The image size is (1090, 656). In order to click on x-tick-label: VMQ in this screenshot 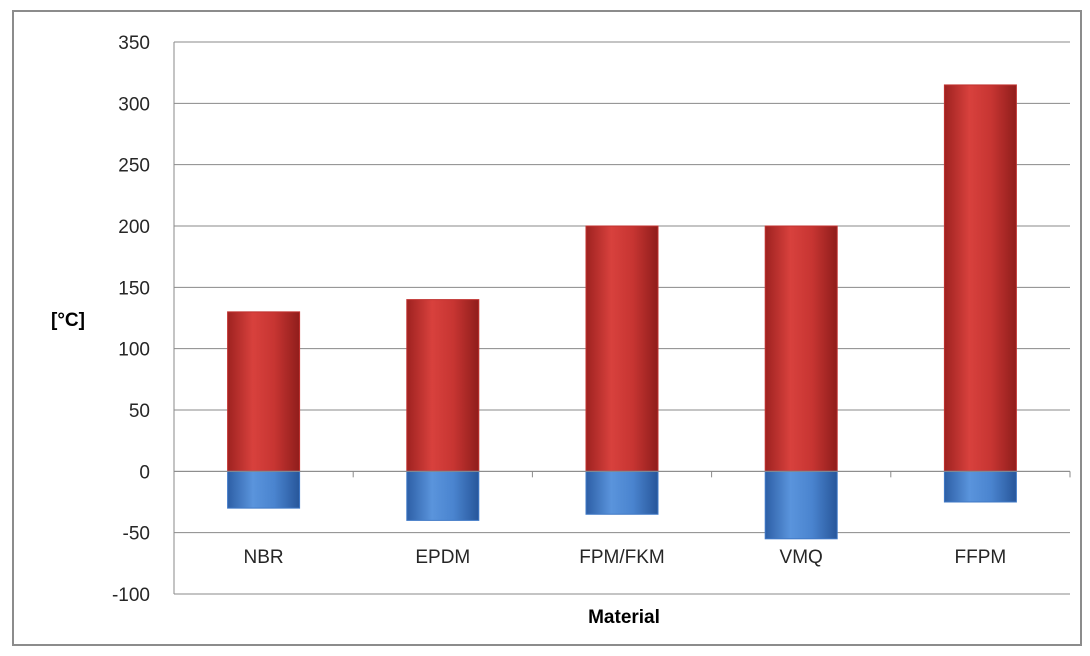, I will do `click(801, 557)`.